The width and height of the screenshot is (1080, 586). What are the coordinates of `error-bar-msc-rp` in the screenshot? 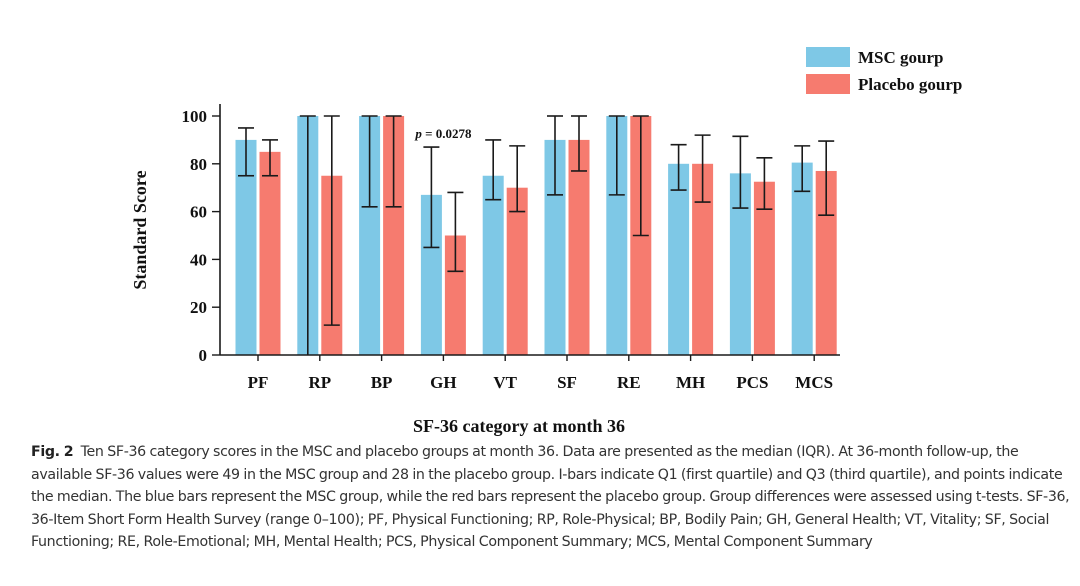 It's located at (307, 235).